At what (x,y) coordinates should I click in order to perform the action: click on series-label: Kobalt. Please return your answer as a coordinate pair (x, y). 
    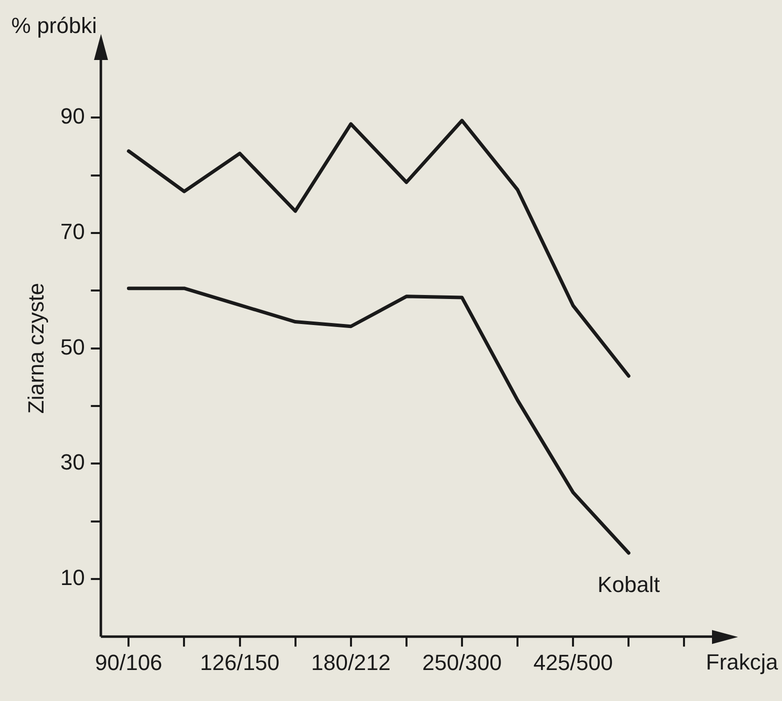
    Looking at the image, I should click on (628, 585).